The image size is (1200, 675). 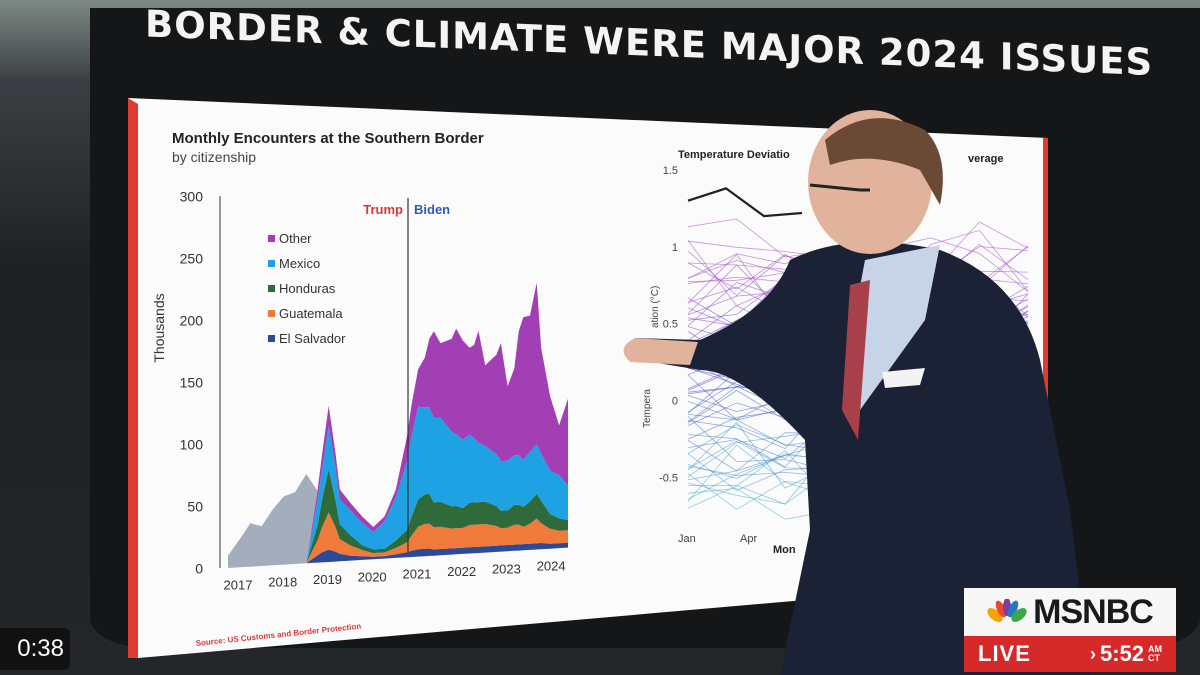 I want to click on legend-label: Guatemala, so click(x=311, y=313).